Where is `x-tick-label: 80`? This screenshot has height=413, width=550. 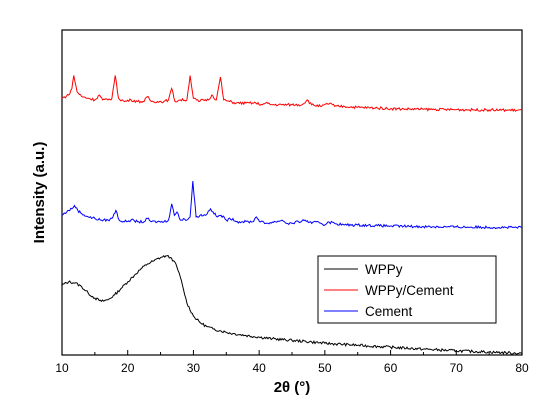
x-tick-label: 80 is located at coordinates (522, 368).